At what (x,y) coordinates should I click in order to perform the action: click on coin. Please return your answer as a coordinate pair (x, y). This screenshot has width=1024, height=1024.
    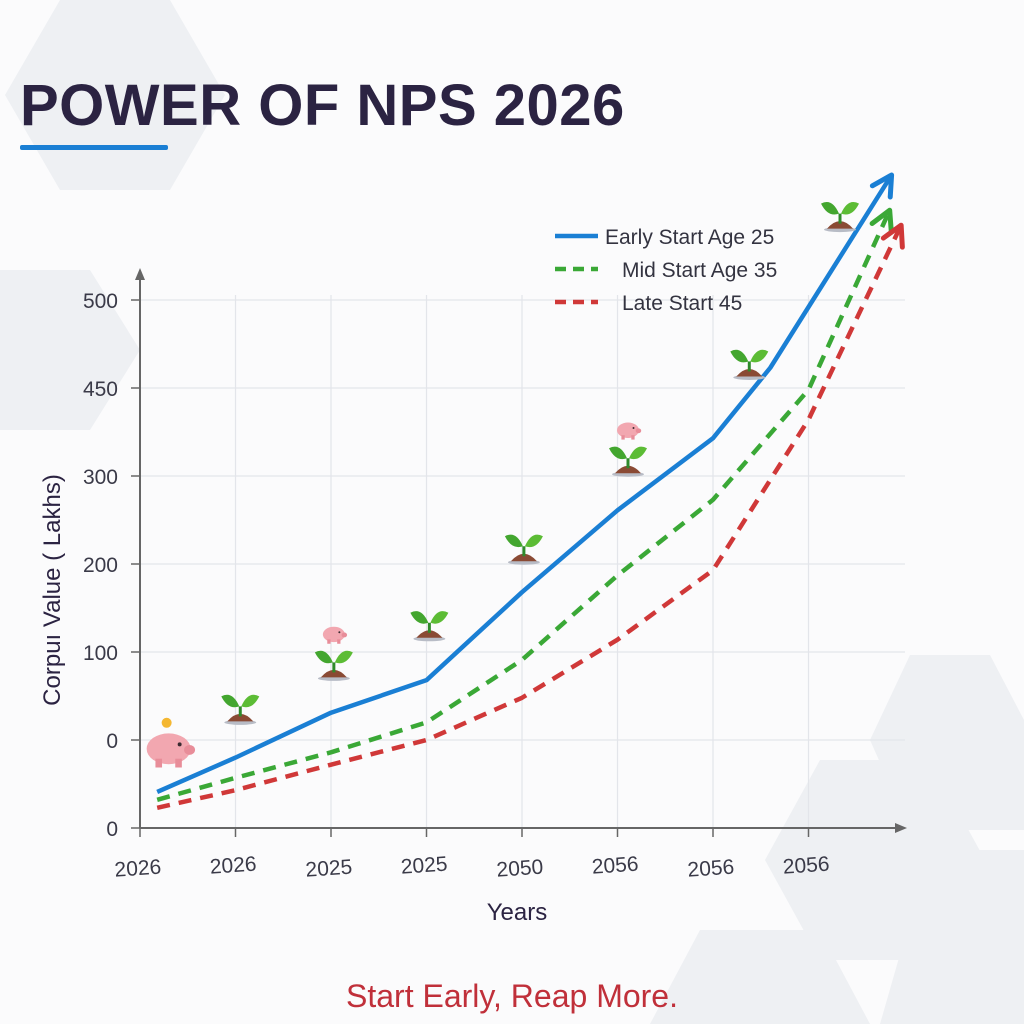
    Looking at the image, I should click on (166, 722).